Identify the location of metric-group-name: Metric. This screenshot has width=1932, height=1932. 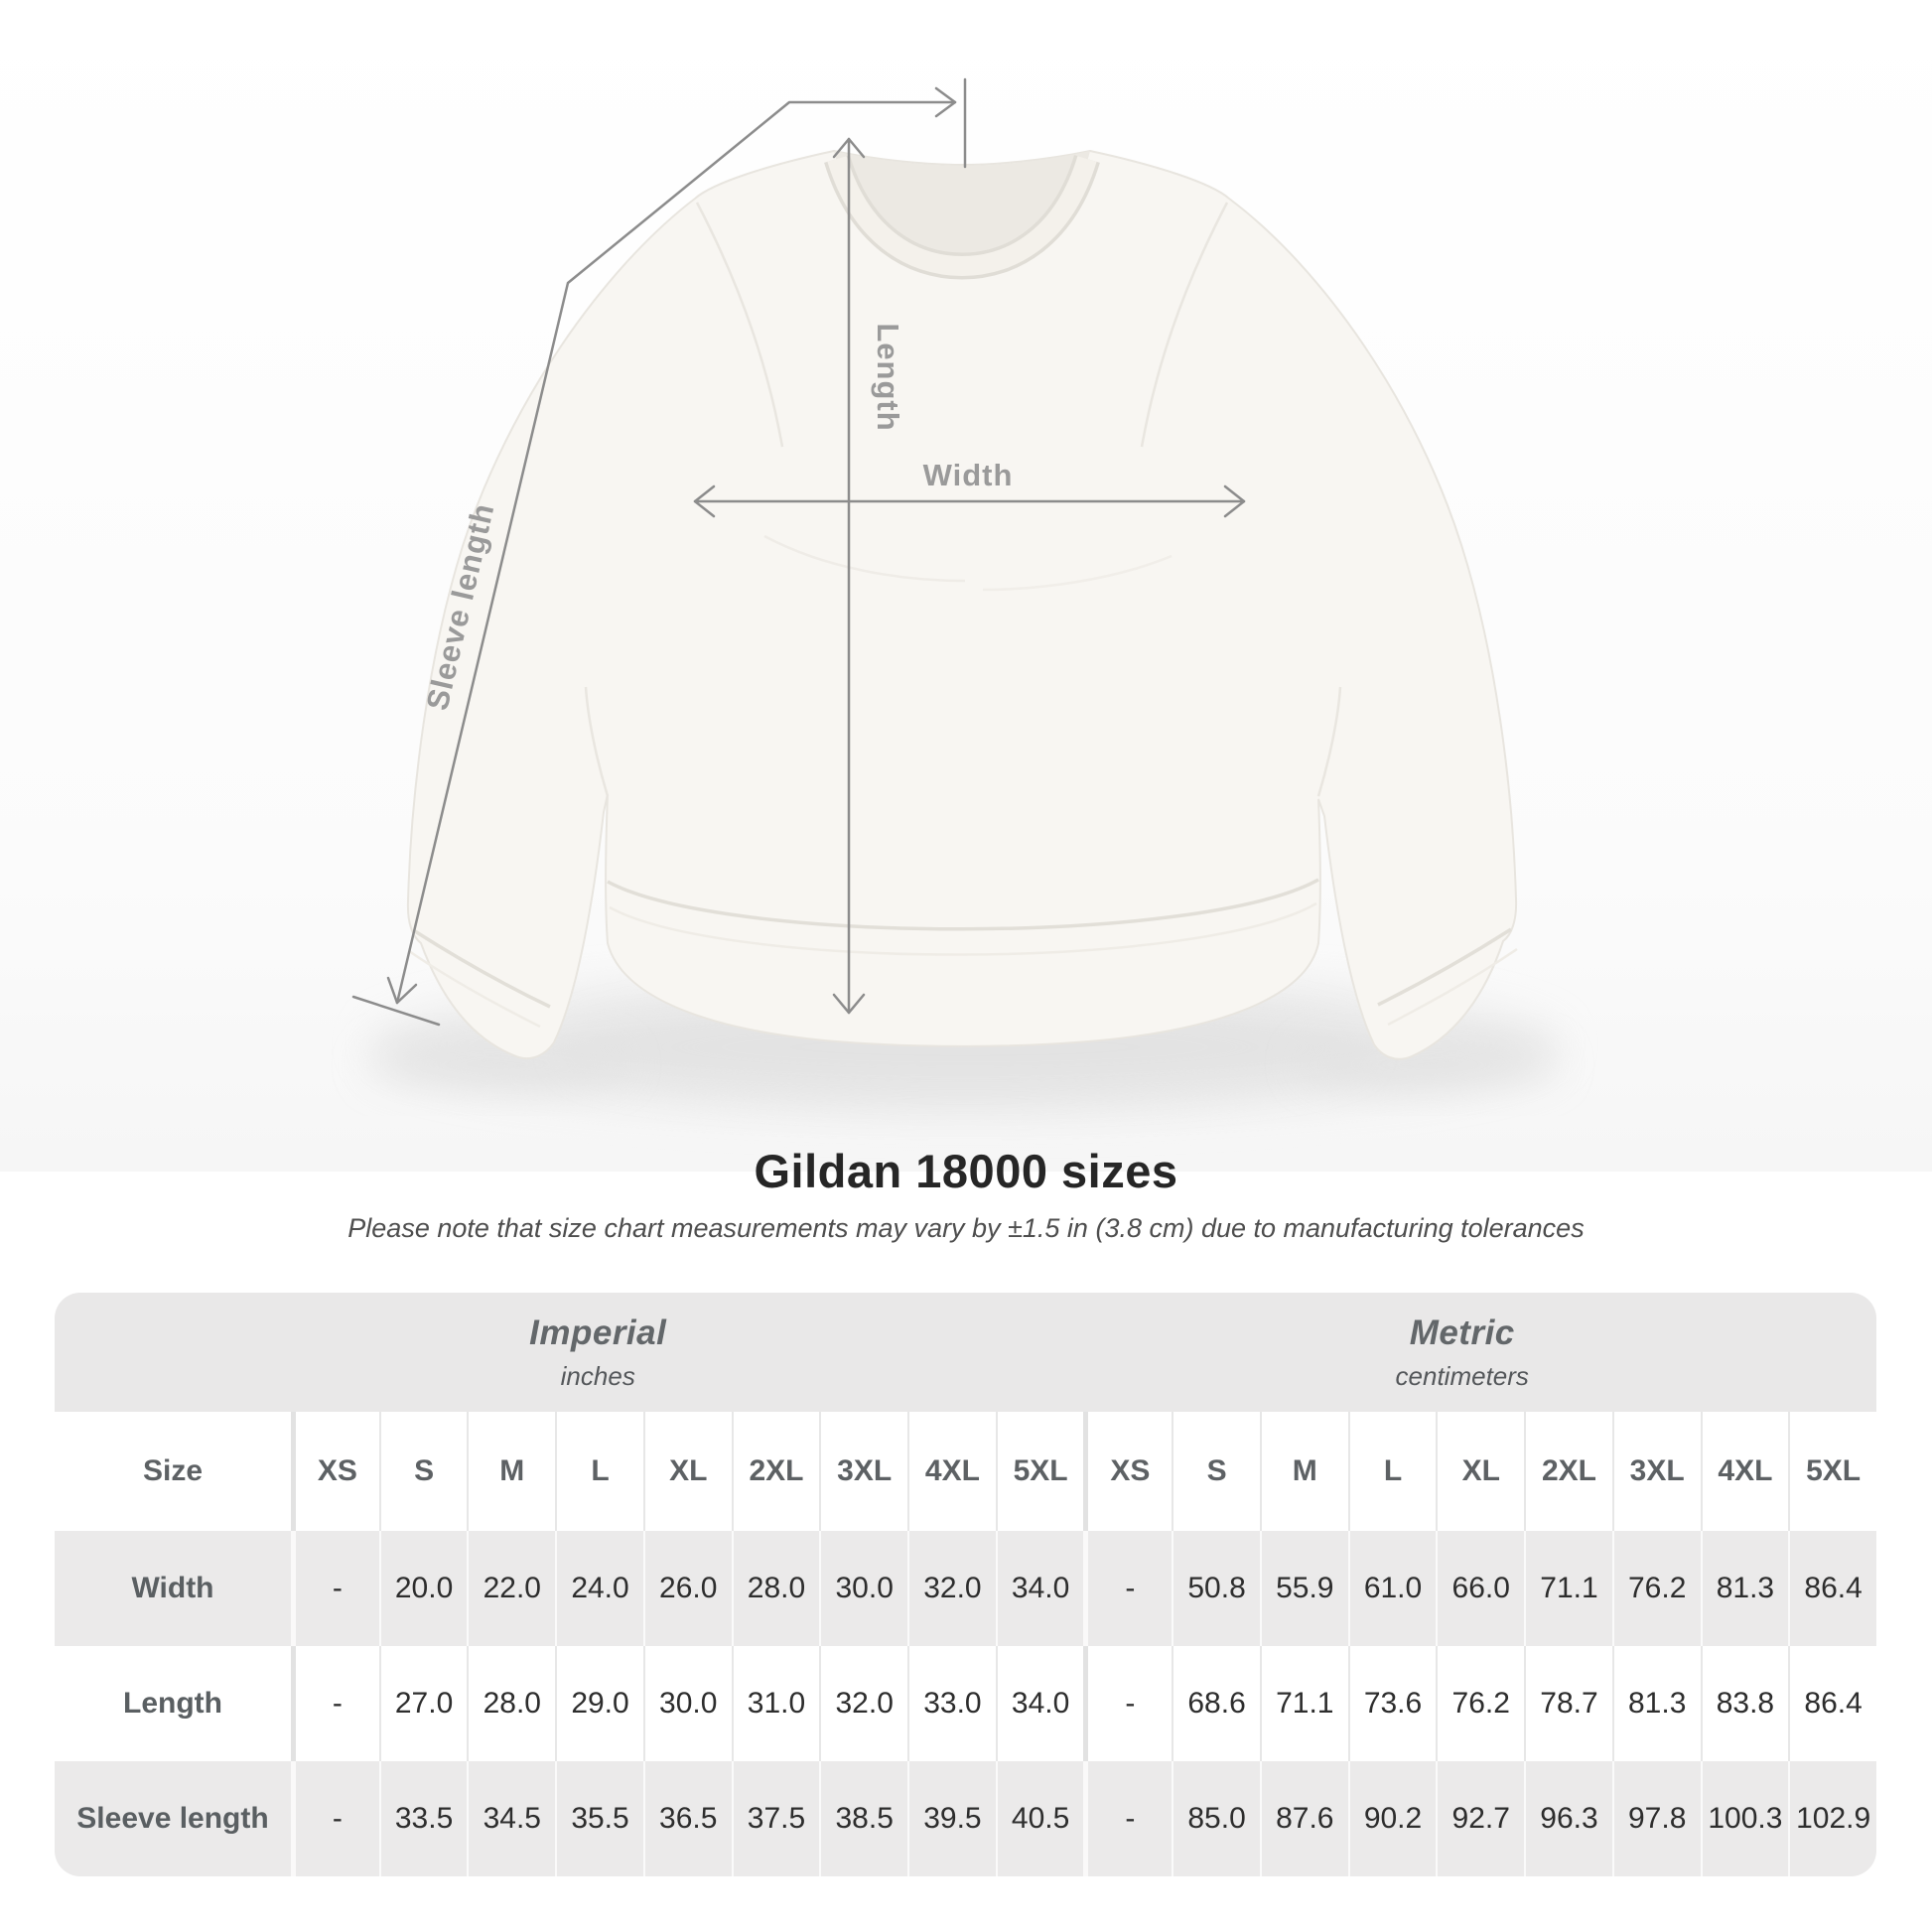
(1462, 1332).